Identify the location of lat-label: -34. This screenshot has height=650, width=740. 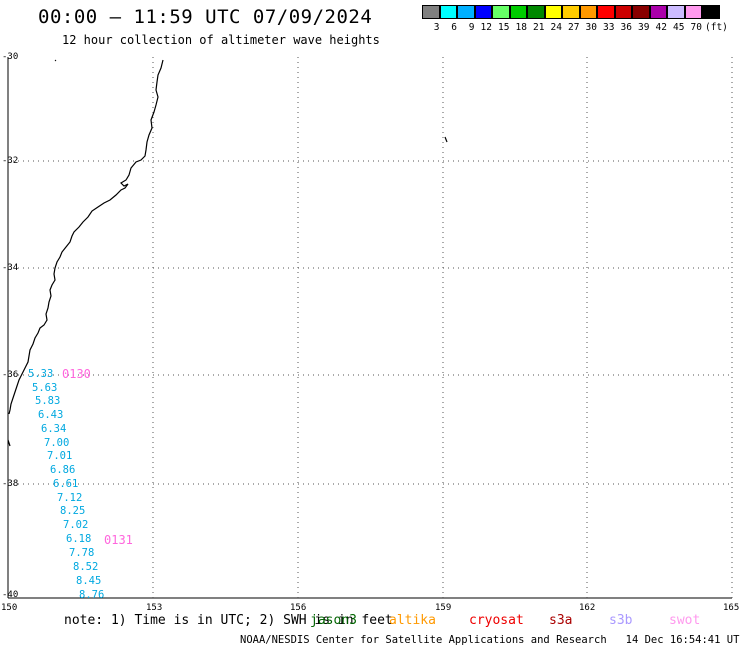
(10, 268).